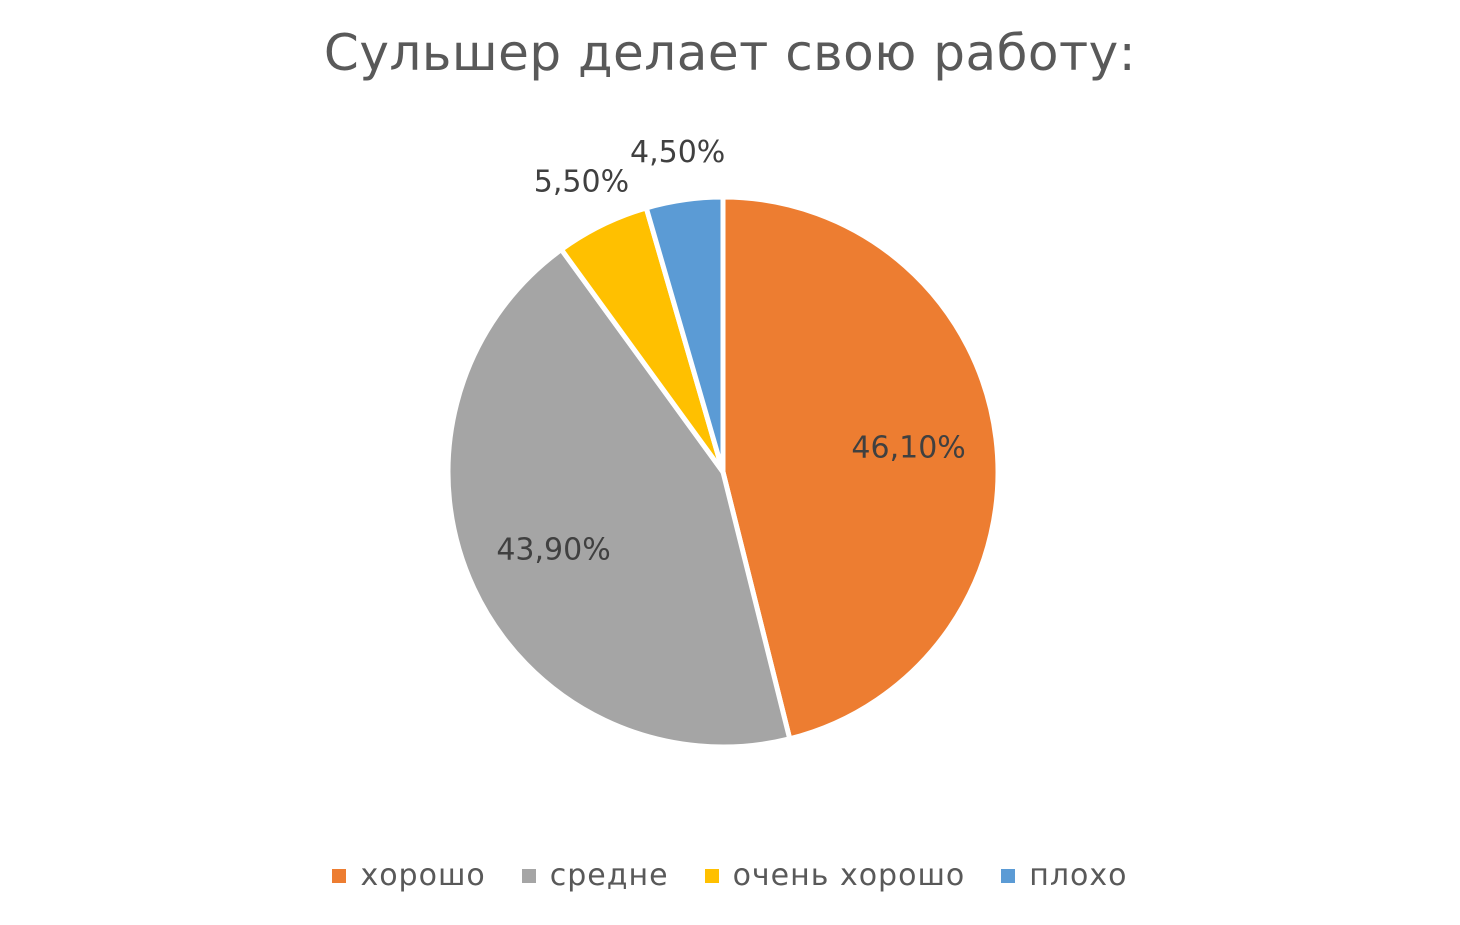  I want to click on legend-item-2: средне, so click(595, 875).